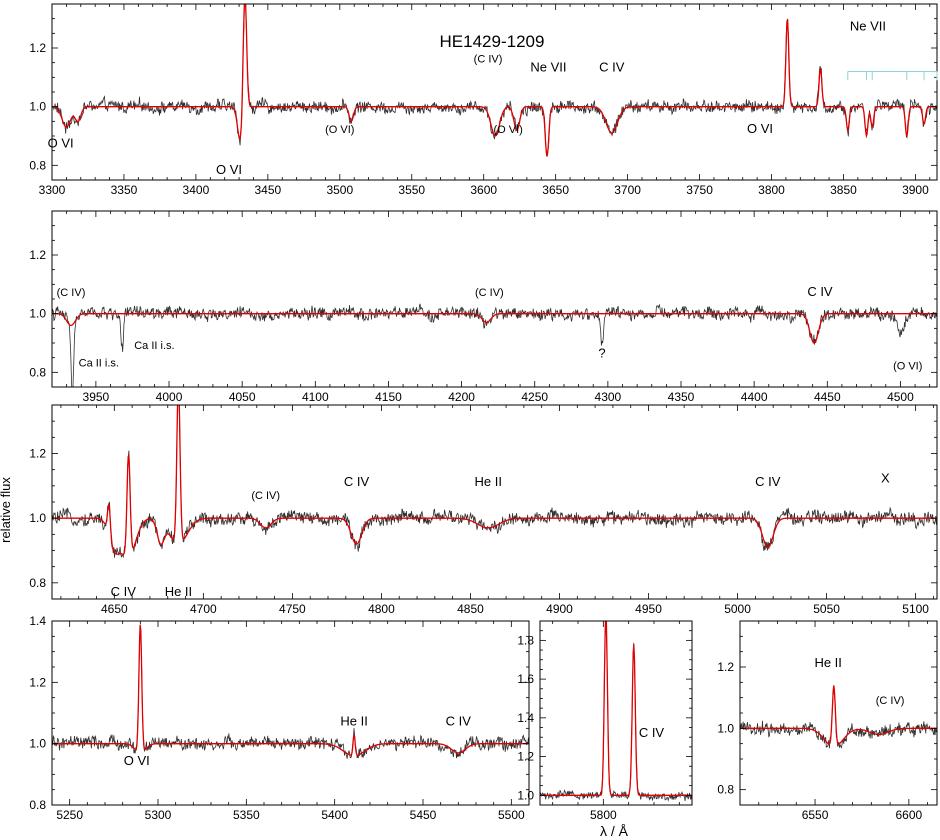 This screenshot has height=840, width=940. What do you see at coordinates (511, 815) in the screenshot?
I see `x-tick-label: 5500` at bounding box center [511, 815].